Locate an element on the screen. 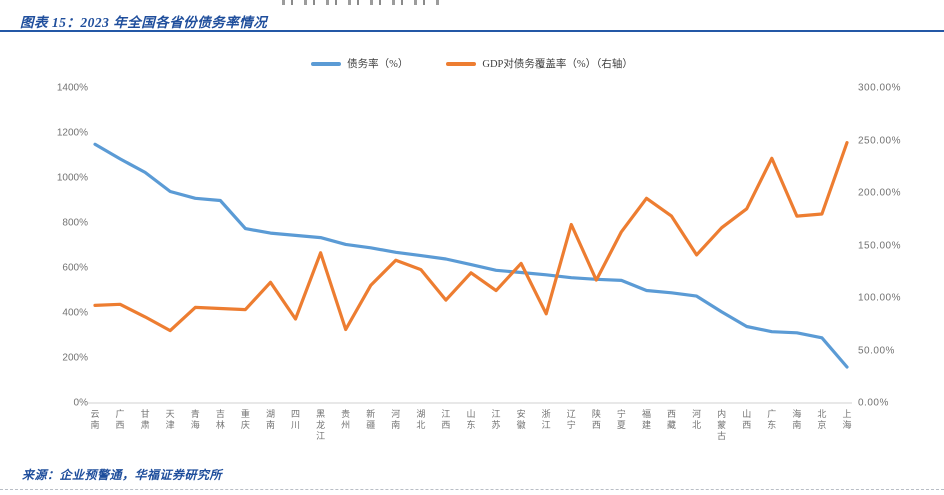 This screenshot has width=944, height=495. left-axis-tick-label: 600% is located at coordinates (75, 268).